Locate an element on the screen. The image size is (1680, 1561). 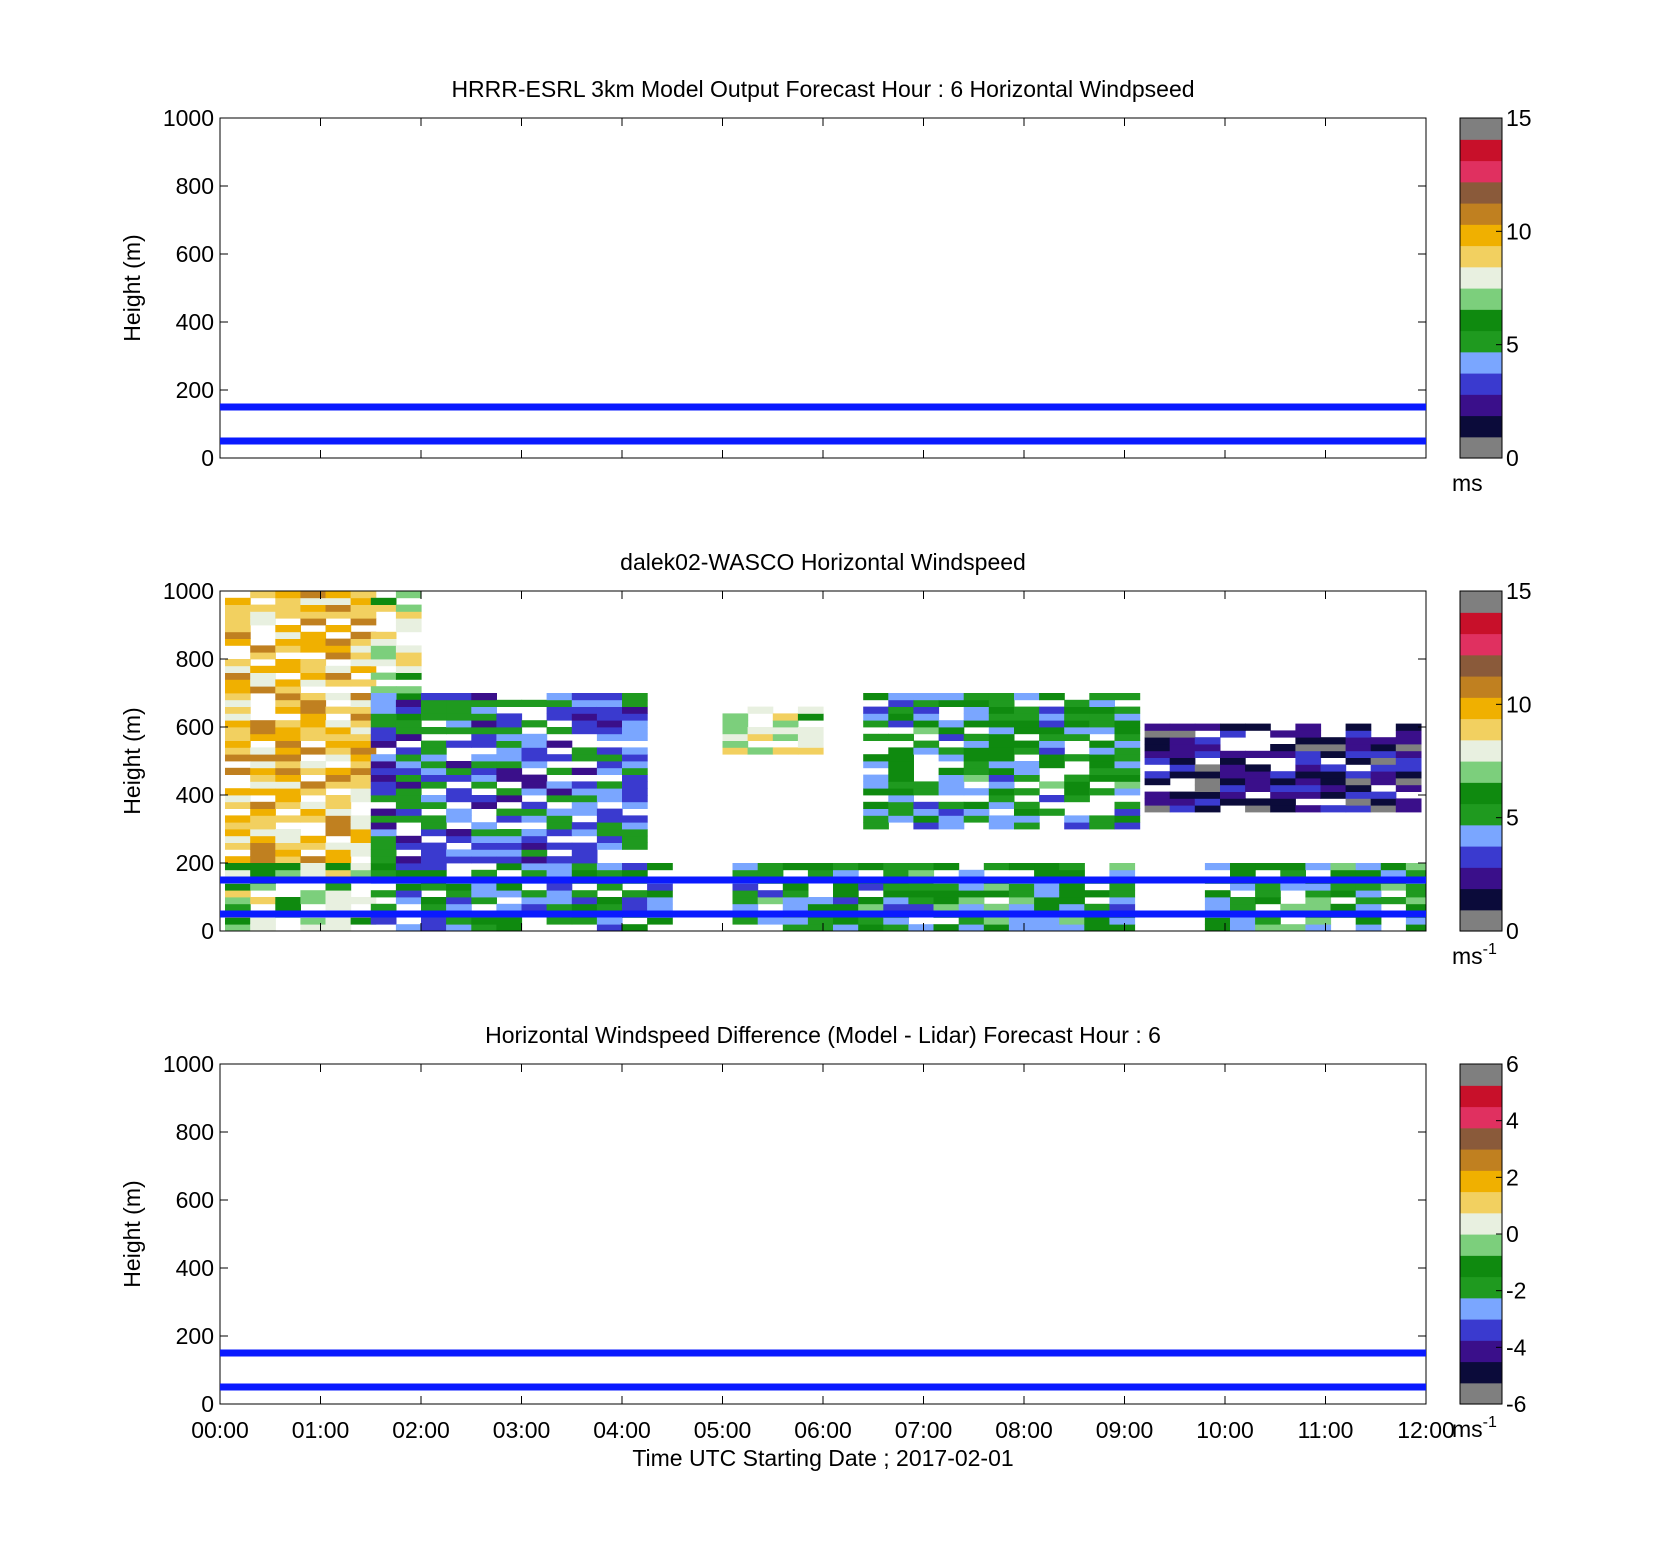
y-tick-label: 600 is located at coordinates (195, 254).